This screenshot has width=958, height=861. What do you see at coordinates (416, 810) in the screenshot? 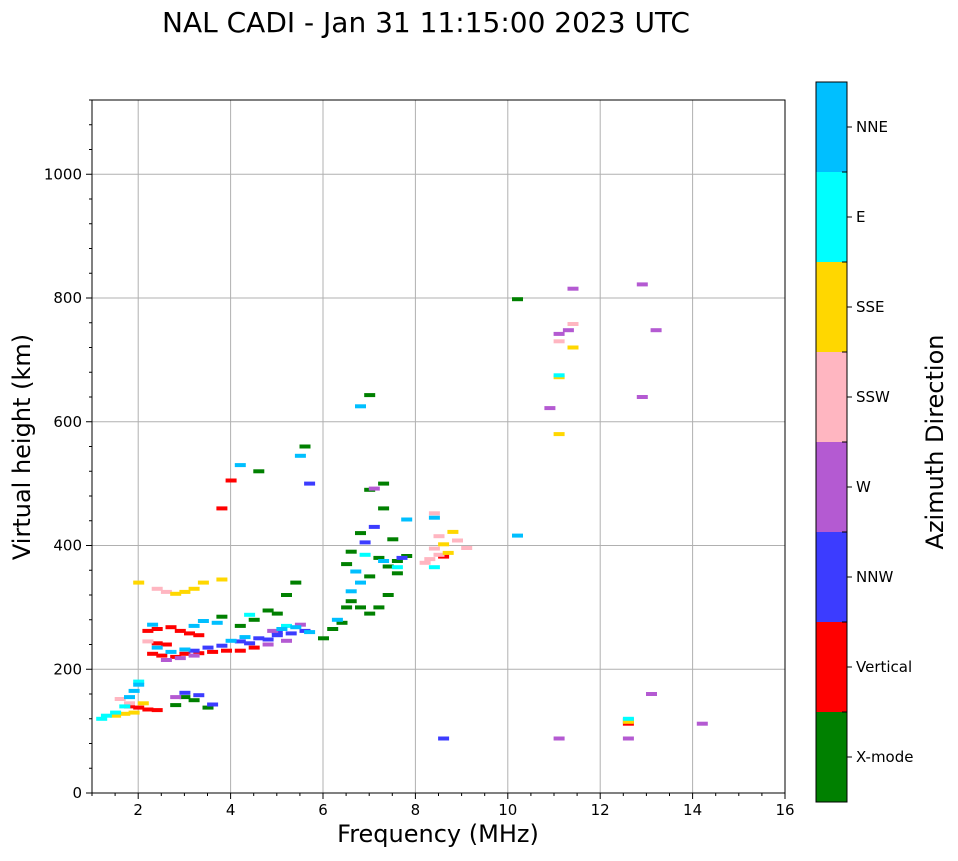
I see `x-tick-label: 8` at bounding box center [416, 810].